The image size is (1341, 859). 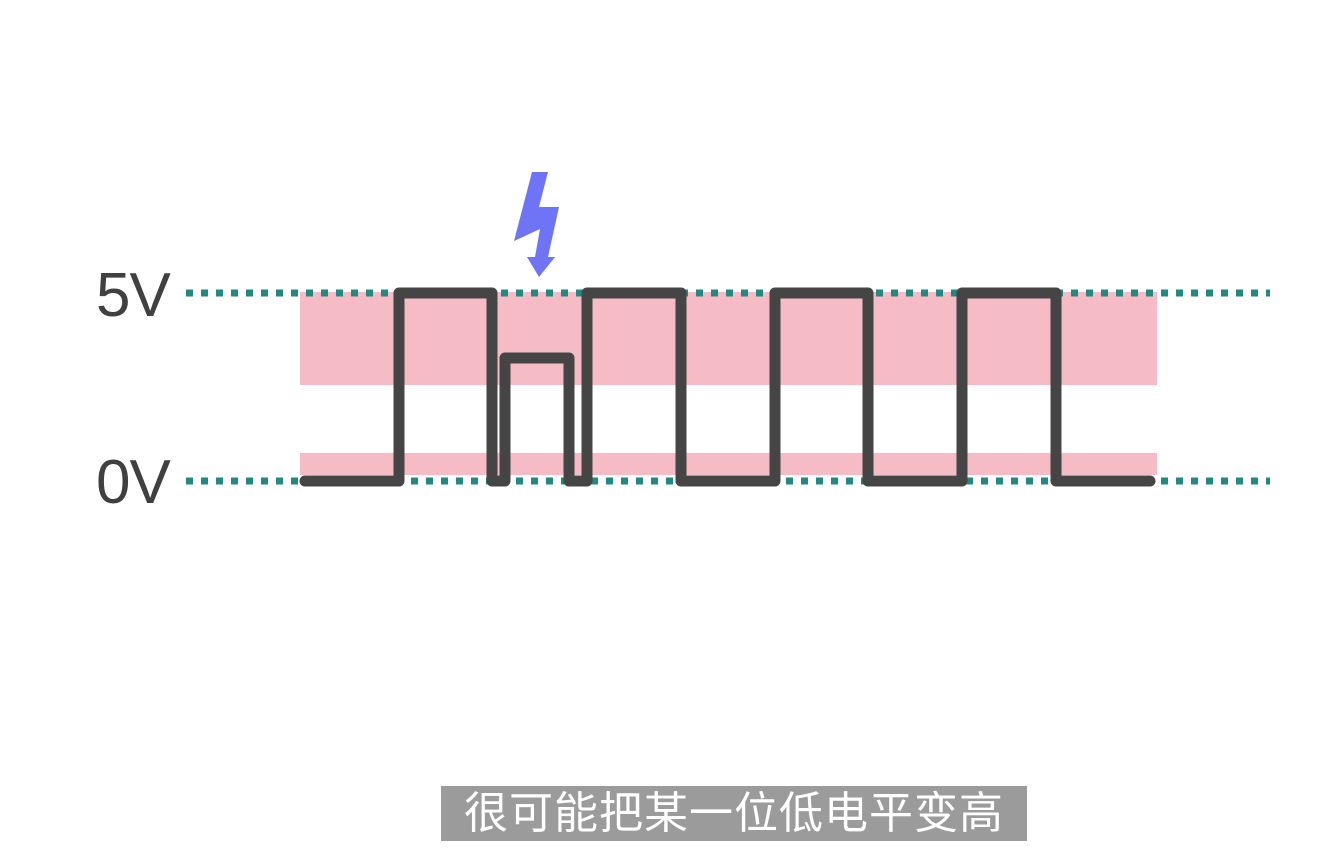 What do you see at coordinates (133, 482) in the screenshot?
I see `voltage-label-low: 0V` at bounding box center [133, 482].